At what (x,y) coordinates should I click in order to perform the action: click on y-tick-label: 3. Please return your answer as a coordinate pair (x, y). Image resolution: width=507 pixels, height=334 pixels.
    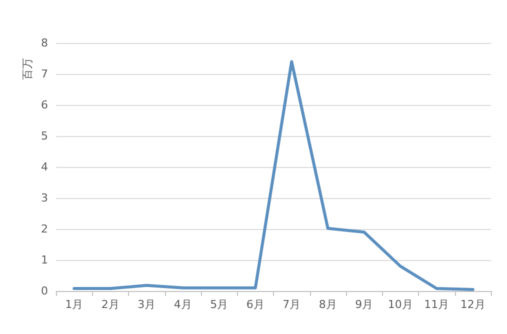
    Looking at the image, I should click on (44, 198).